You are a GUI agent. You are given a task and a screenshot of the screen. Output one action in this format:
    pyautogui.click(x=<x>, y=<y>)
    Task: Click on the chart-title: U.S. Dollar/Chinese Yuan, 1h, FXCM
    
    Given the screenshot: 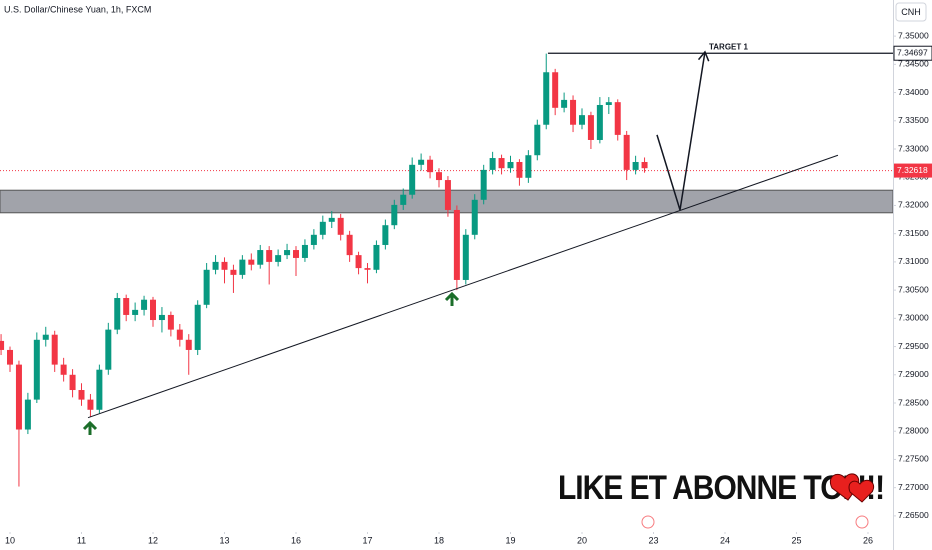 What is the action you would take?
    pyautogui.click(x=77, y=9)
    